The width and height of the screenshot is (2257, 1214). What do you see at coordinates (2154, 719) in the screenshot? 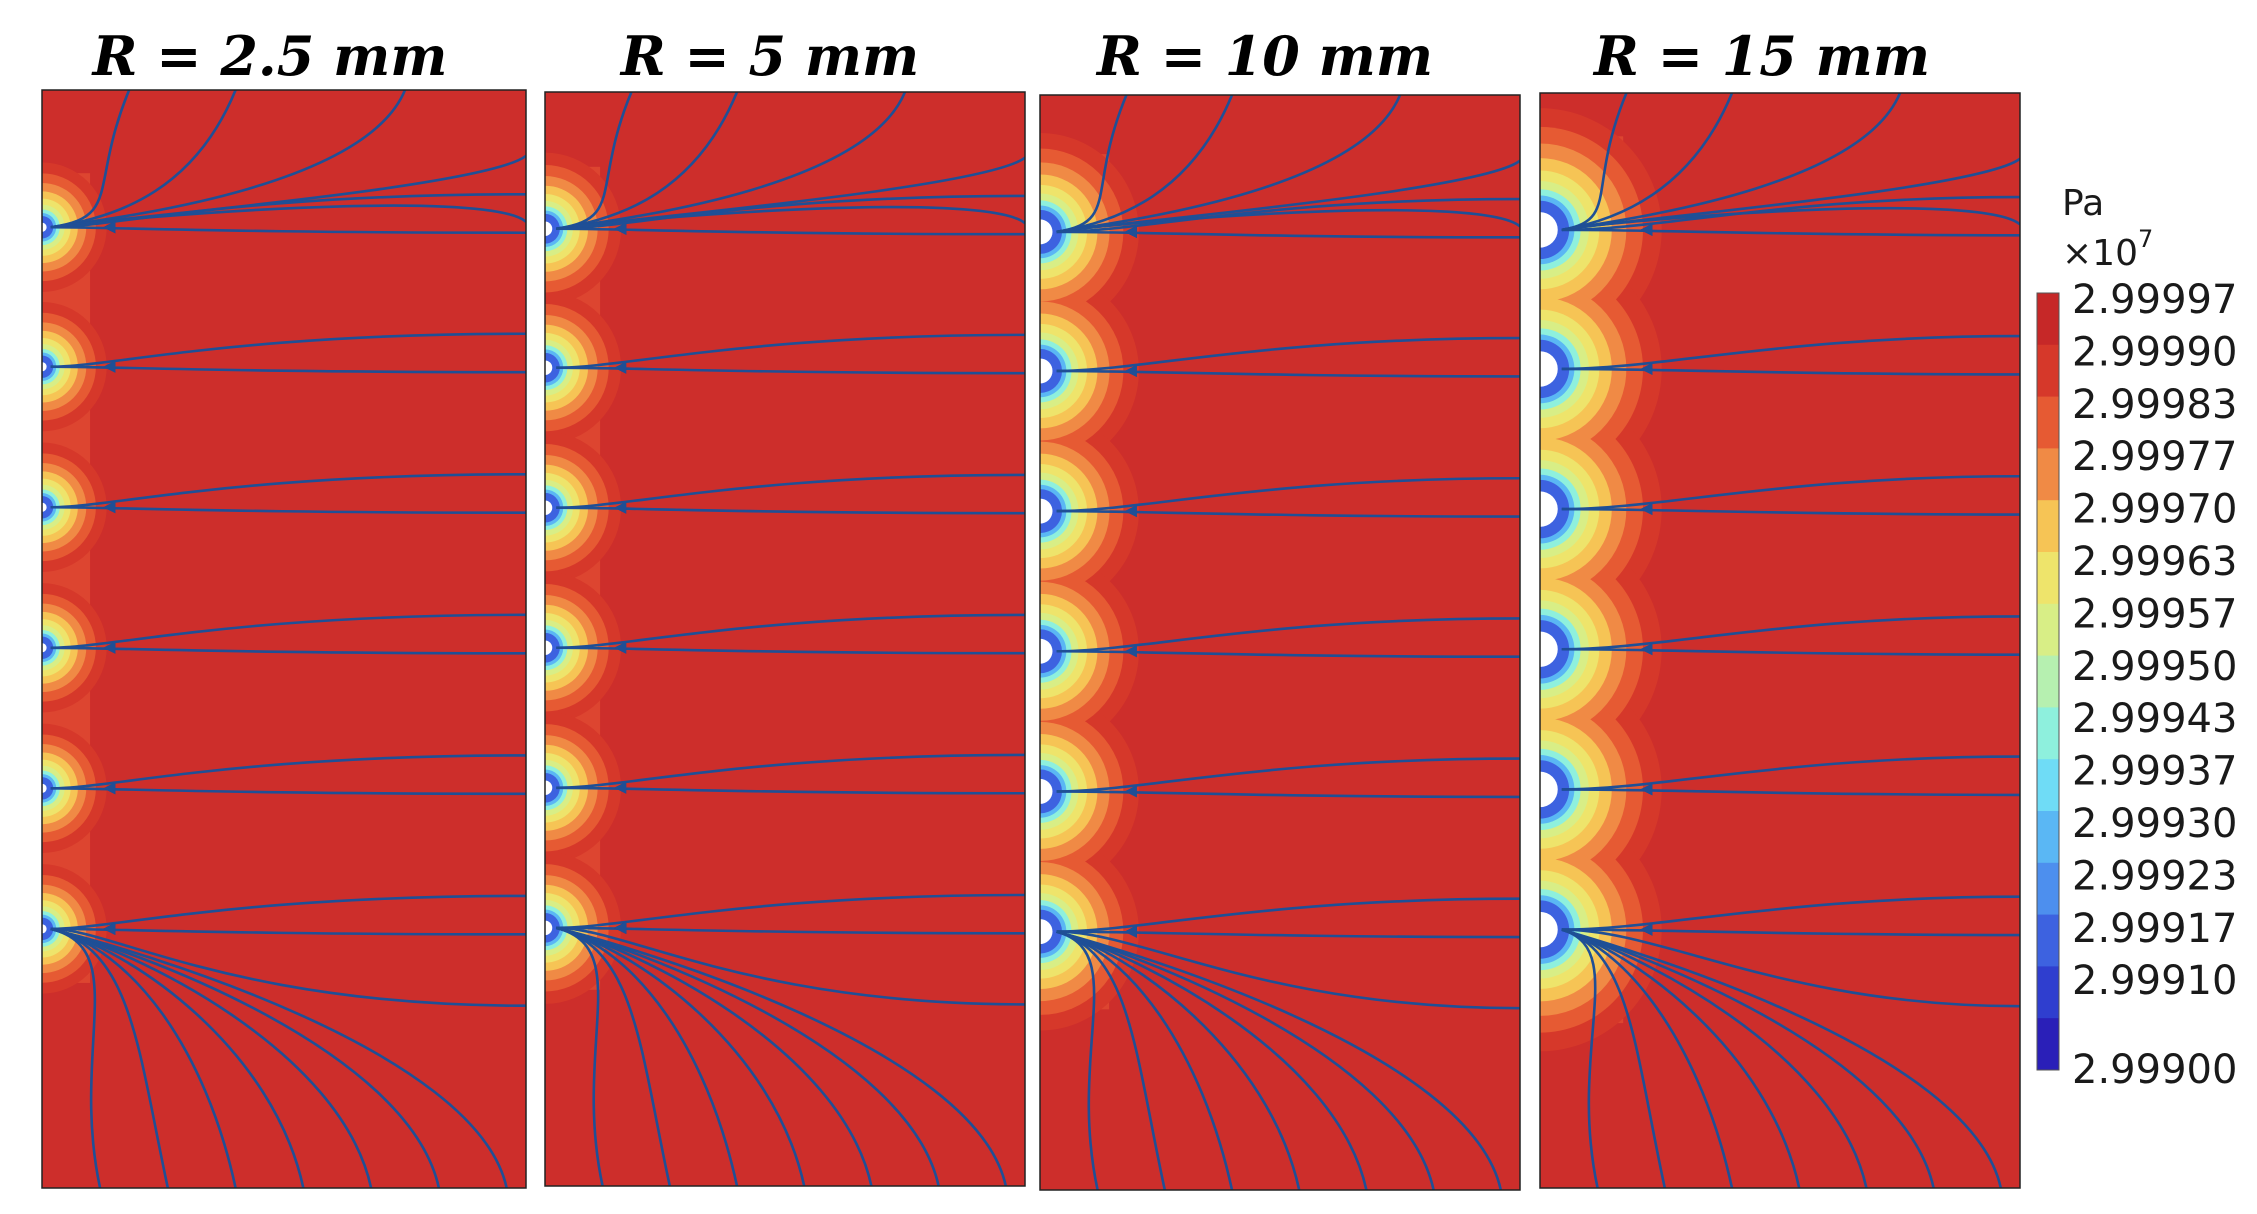
I see `colorbar-tick-label: 2.99943` at bounding box center [2154, 719].